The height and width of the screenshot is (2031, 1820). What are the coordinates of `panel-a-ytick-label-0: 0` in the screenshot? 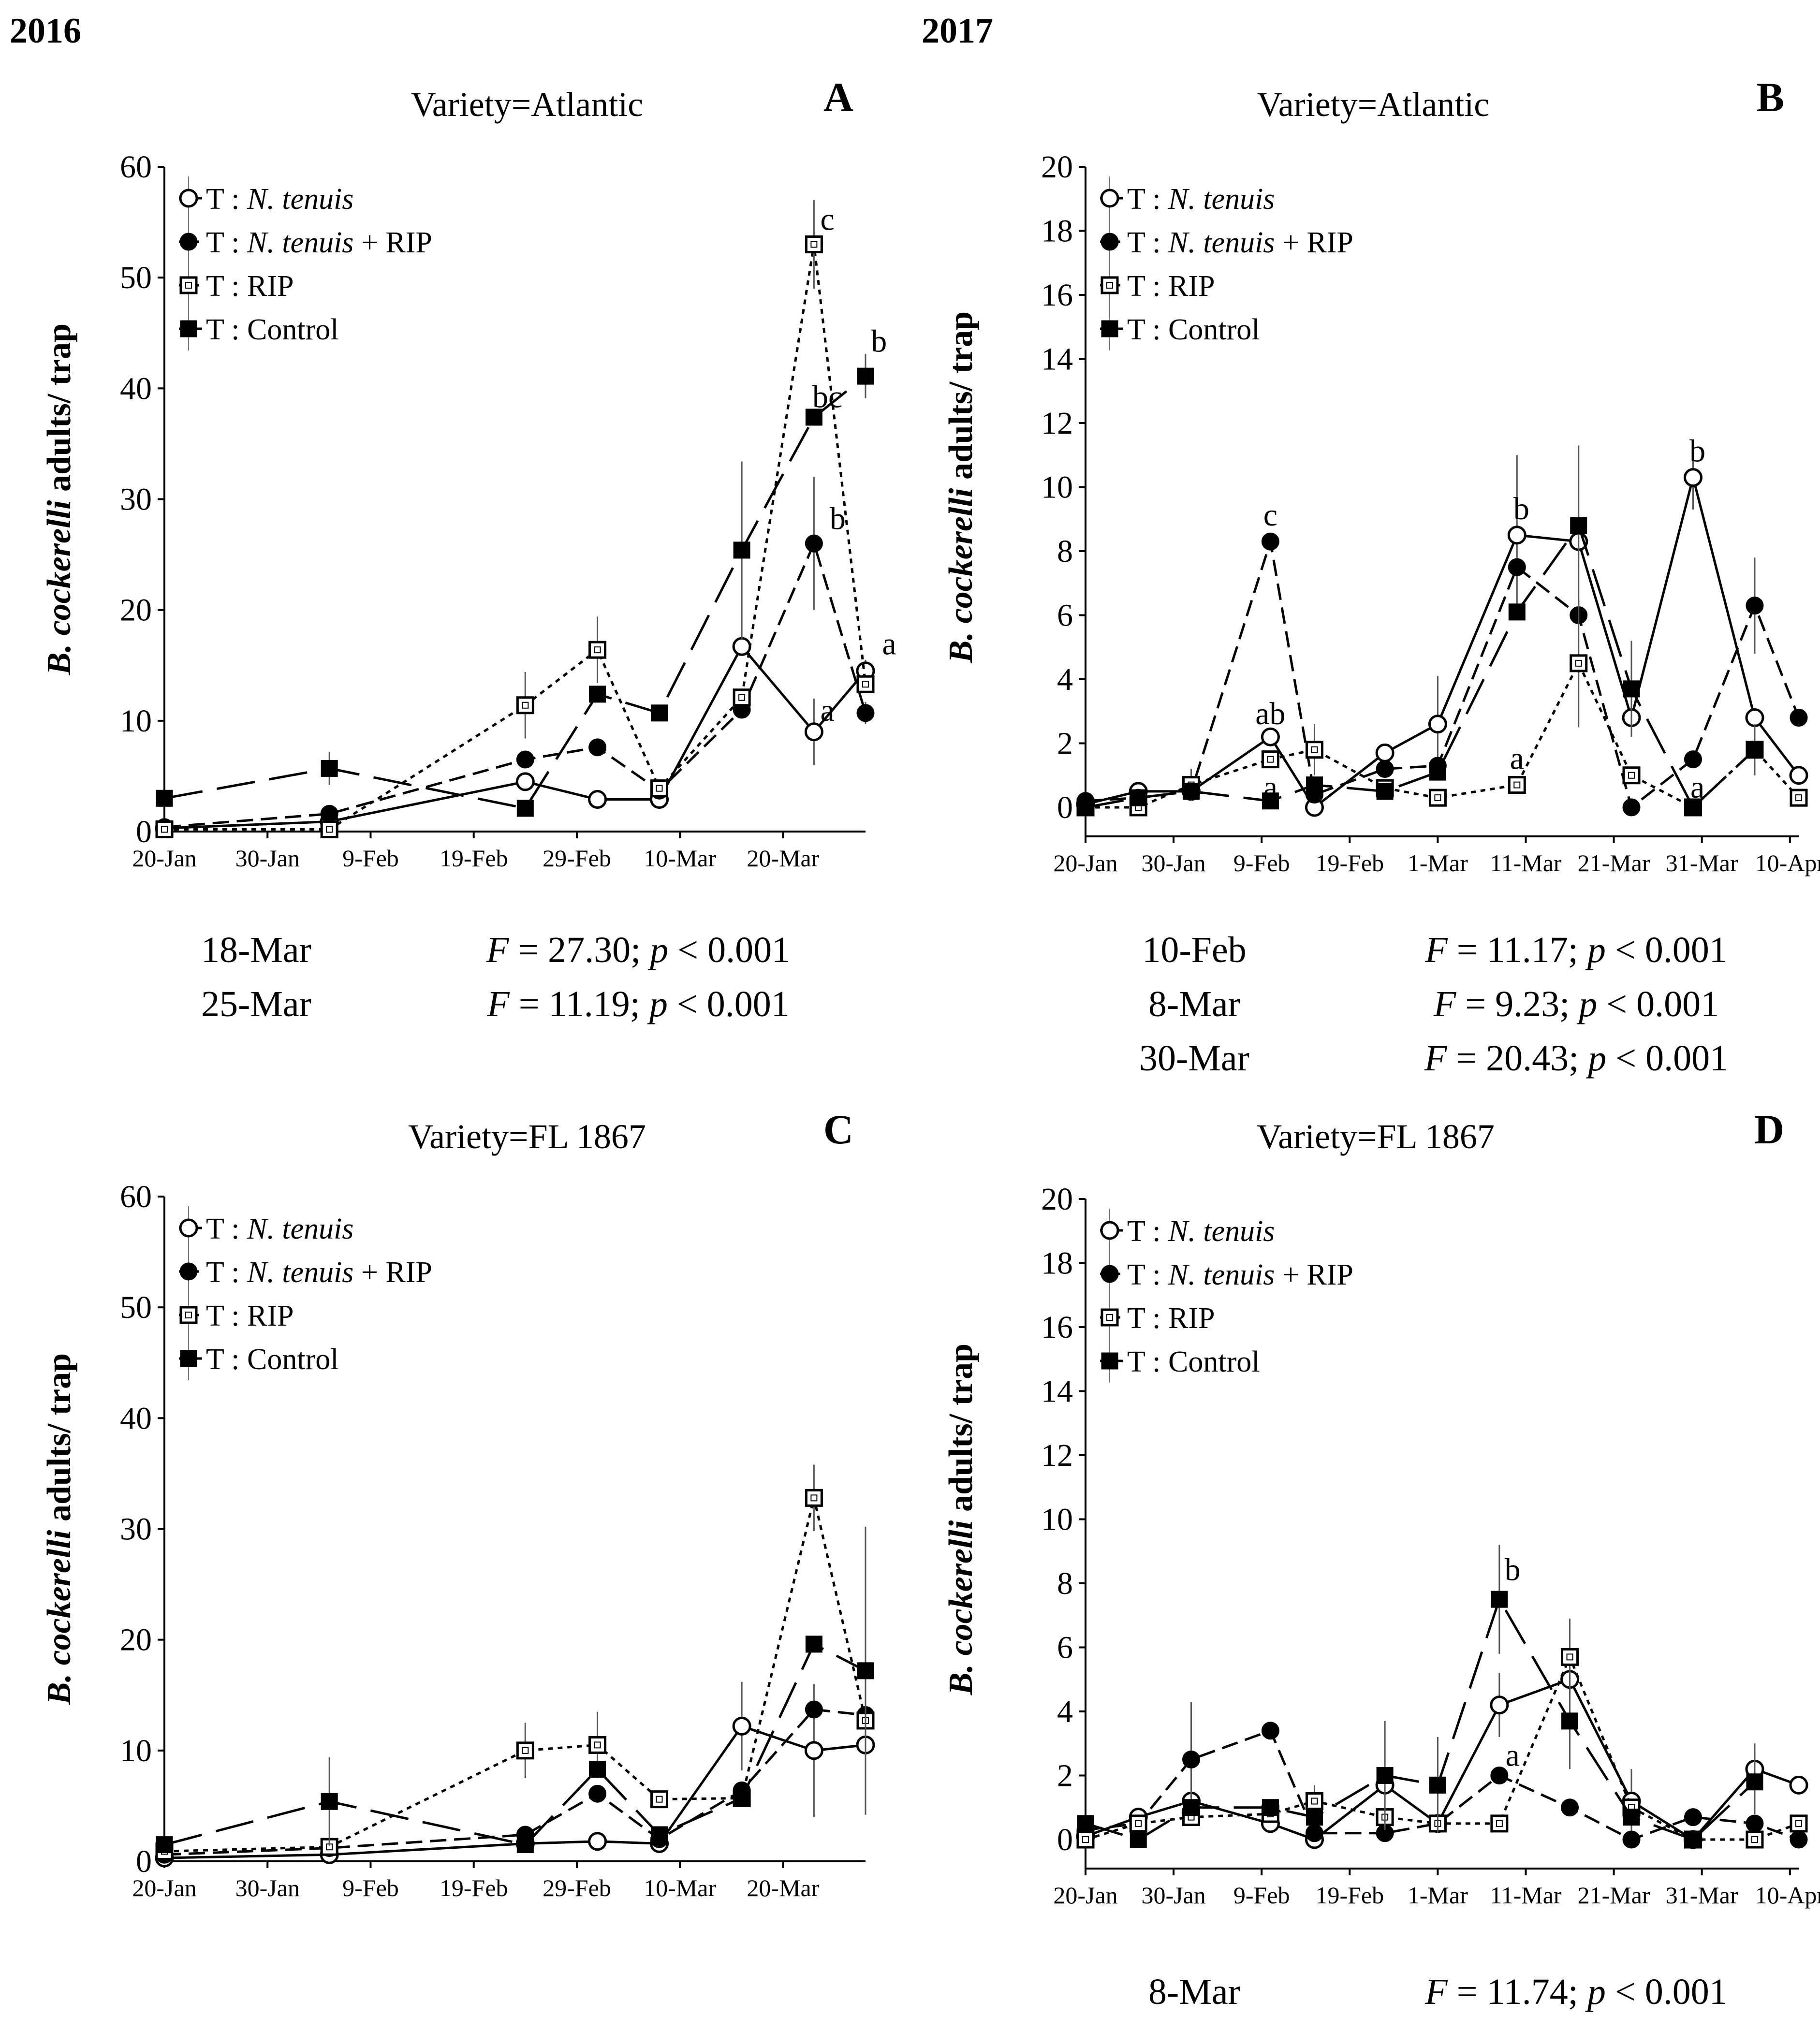 It's located at (144, 831).